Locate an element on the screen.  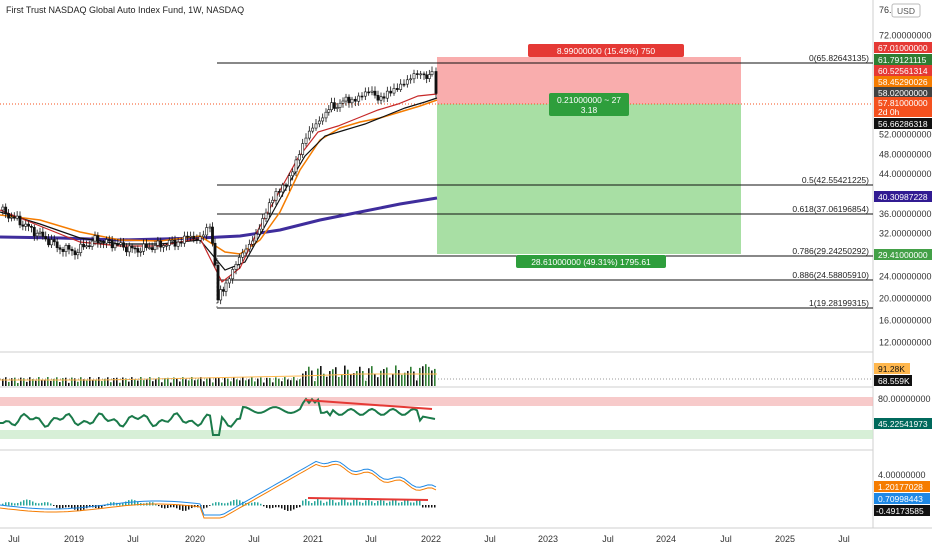
time-axis-label: 2020 is located at coordinates (195, 539).